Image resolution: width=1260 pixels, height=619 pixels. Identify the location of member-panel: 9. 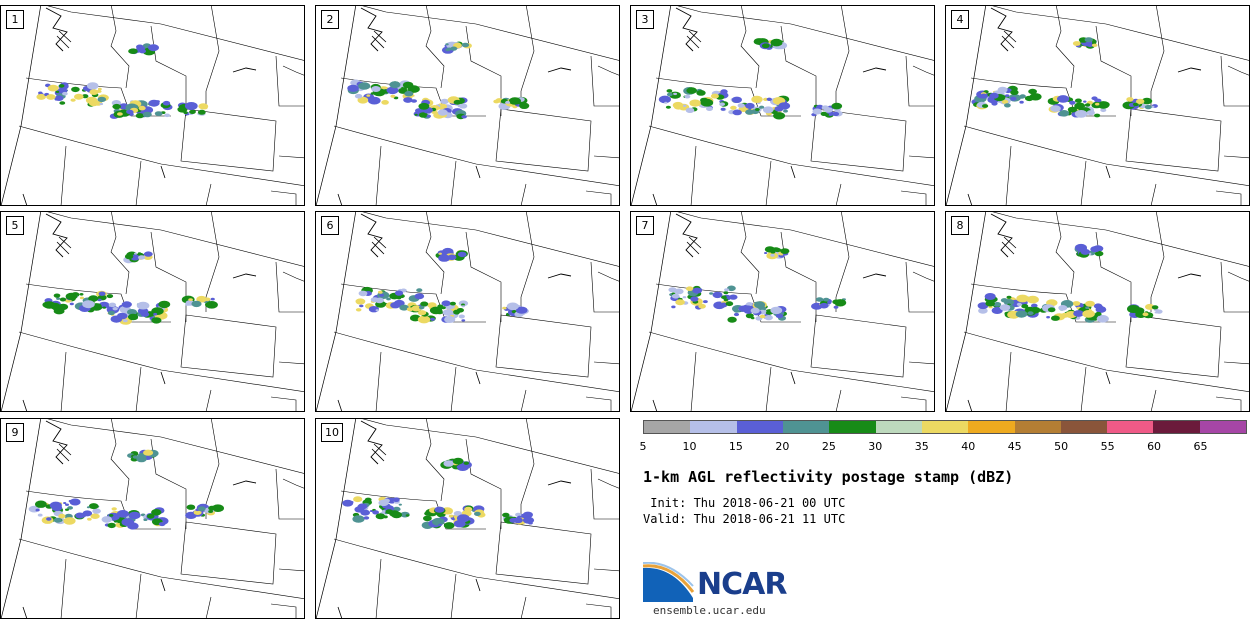
(152, 518).